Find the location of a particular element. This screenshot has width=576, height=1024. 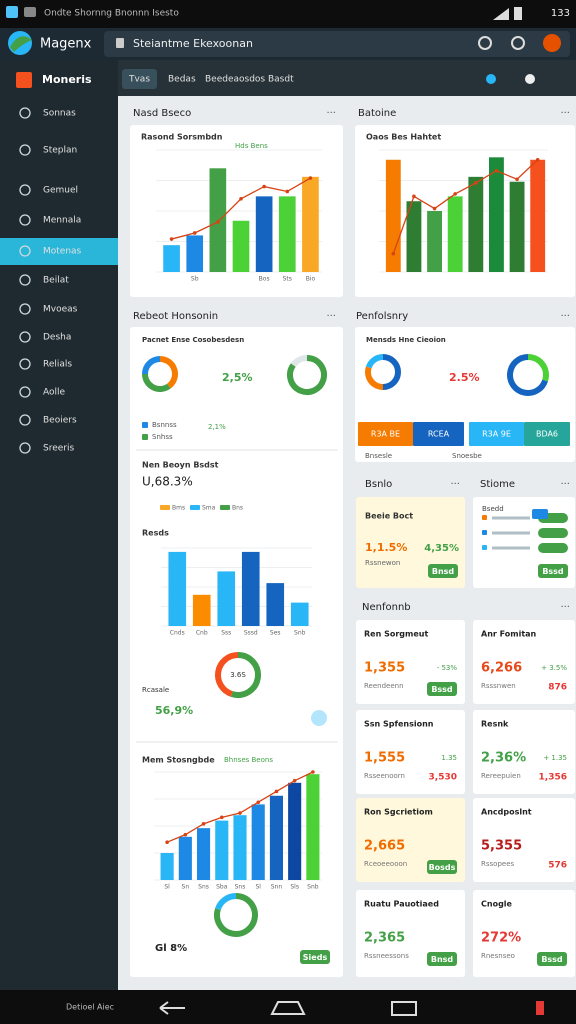

x-tick-label: Bio is located at coordinates (311, 279).